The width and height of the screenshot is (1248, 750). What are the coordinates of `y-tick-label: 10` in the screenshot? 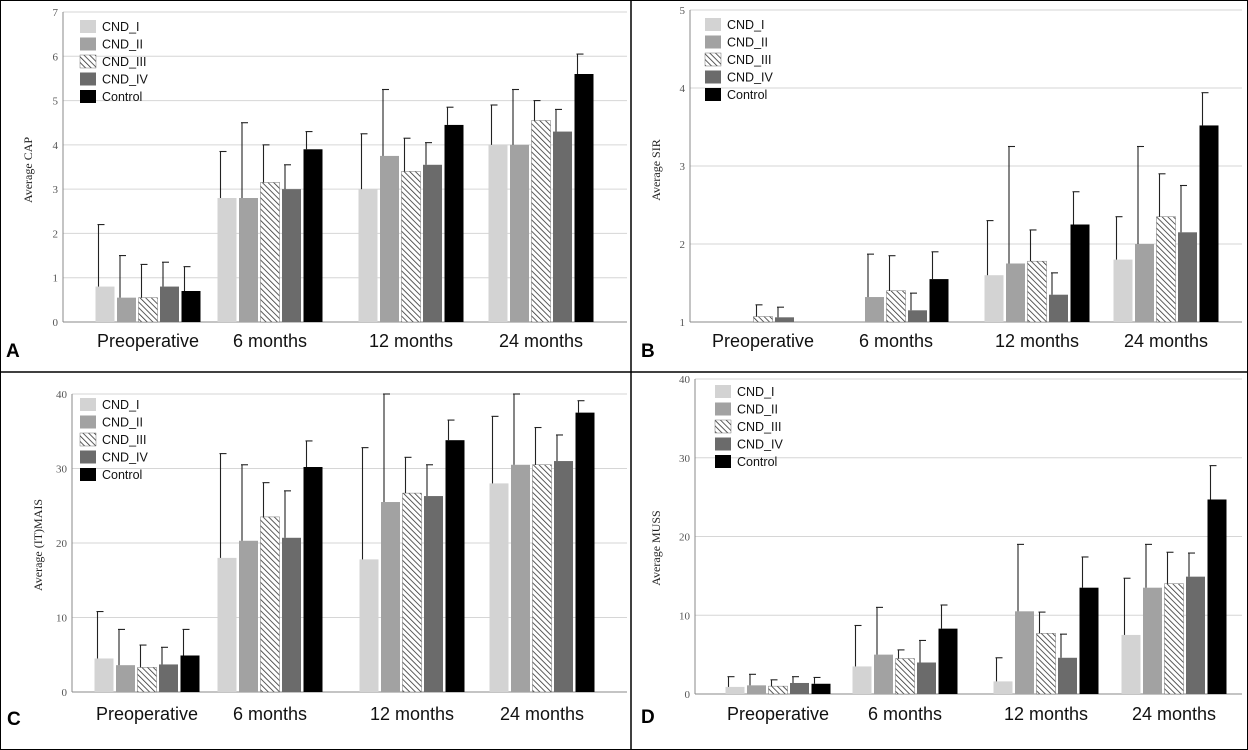 It's located at (62, 619).